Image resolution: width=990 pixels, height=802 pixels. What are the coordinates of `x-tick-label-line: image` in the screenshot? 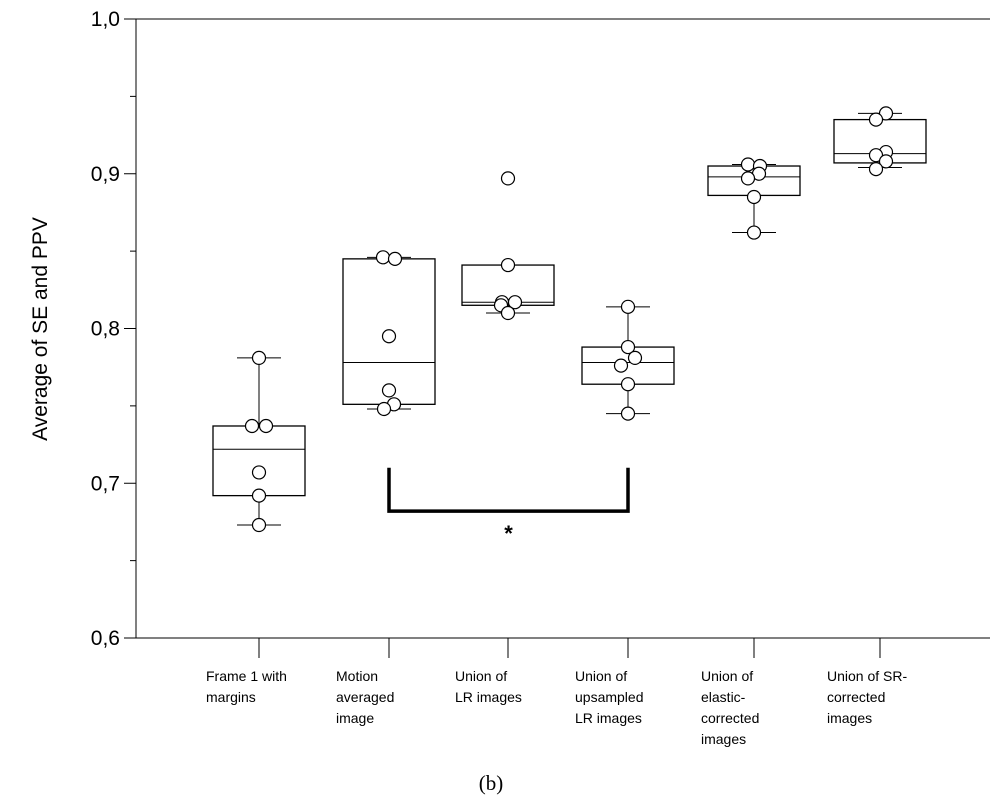 It's located at (355, 718).